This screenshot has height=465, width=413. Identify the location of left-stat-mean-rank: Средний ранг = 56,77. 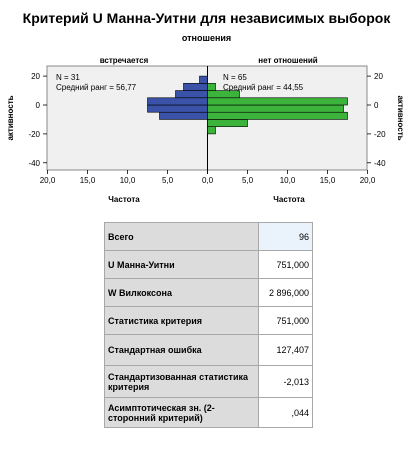
(96, 87).